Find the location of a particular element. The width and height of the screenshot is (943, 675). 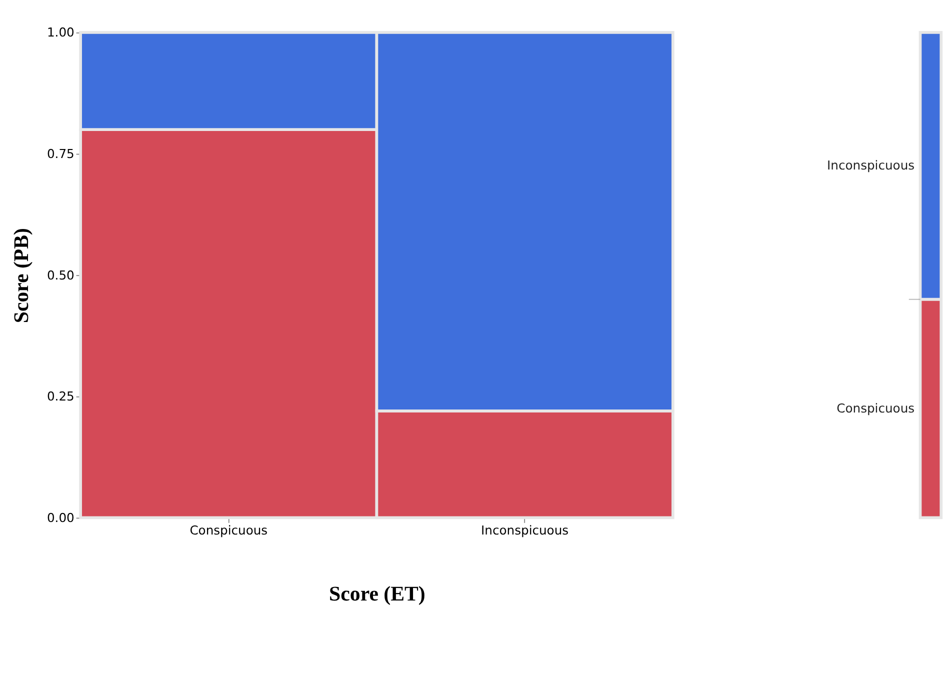

y-tick-label: 0.25 is located at coordinates (60, 397).